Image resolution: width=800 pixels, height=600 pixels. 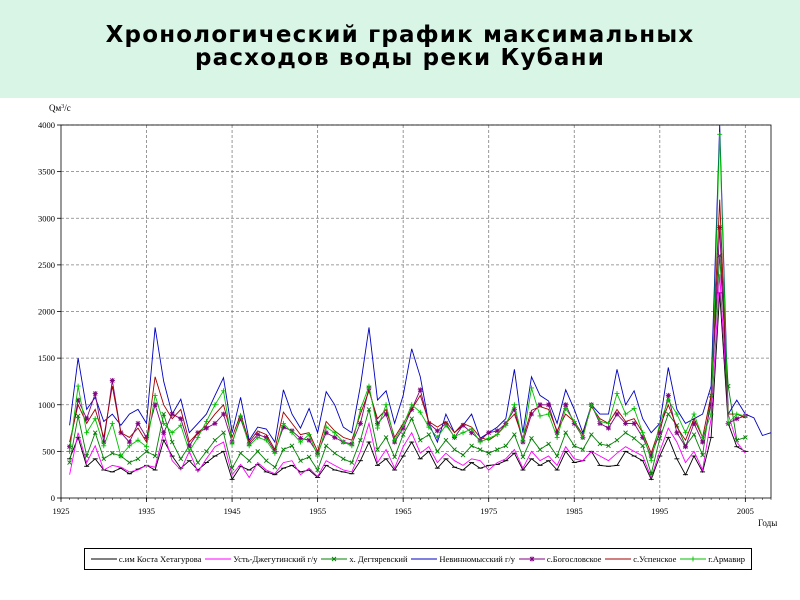 I want to click on y-tick-label: 2000, so click(x=46, y=312).